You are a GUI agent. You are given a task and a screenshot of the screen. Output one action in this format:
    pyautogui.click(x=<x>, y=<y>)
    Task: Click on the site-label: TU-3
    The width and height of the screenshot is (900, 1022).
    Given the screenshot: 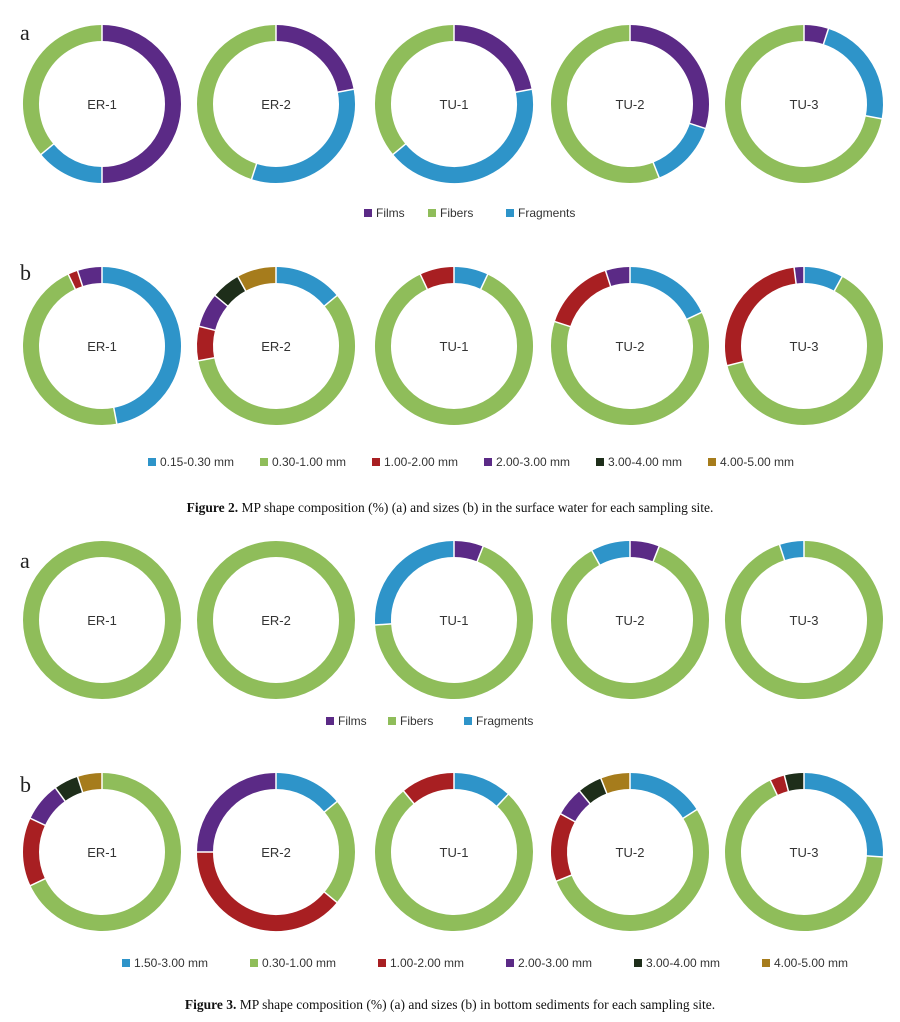 What is the action you would take?
    pyautogui.click(x=804, y=104)
    